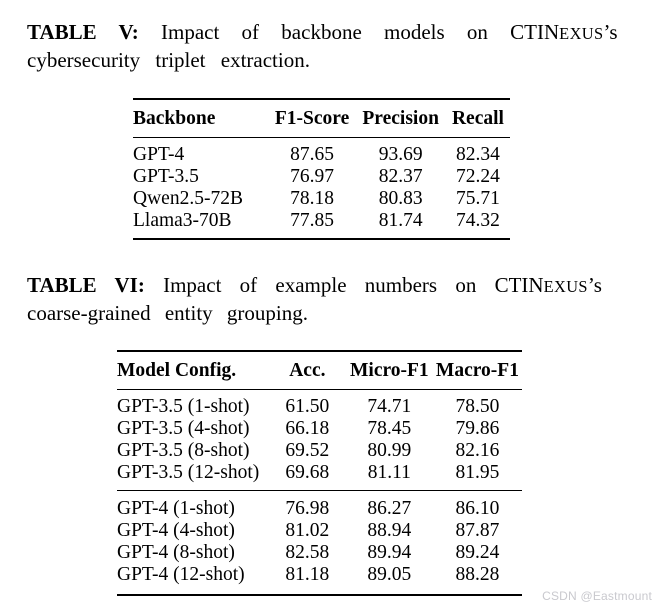 This screenshot has width=657, height=615. I want to click on value-cell: 78.18, so click(312, 198).